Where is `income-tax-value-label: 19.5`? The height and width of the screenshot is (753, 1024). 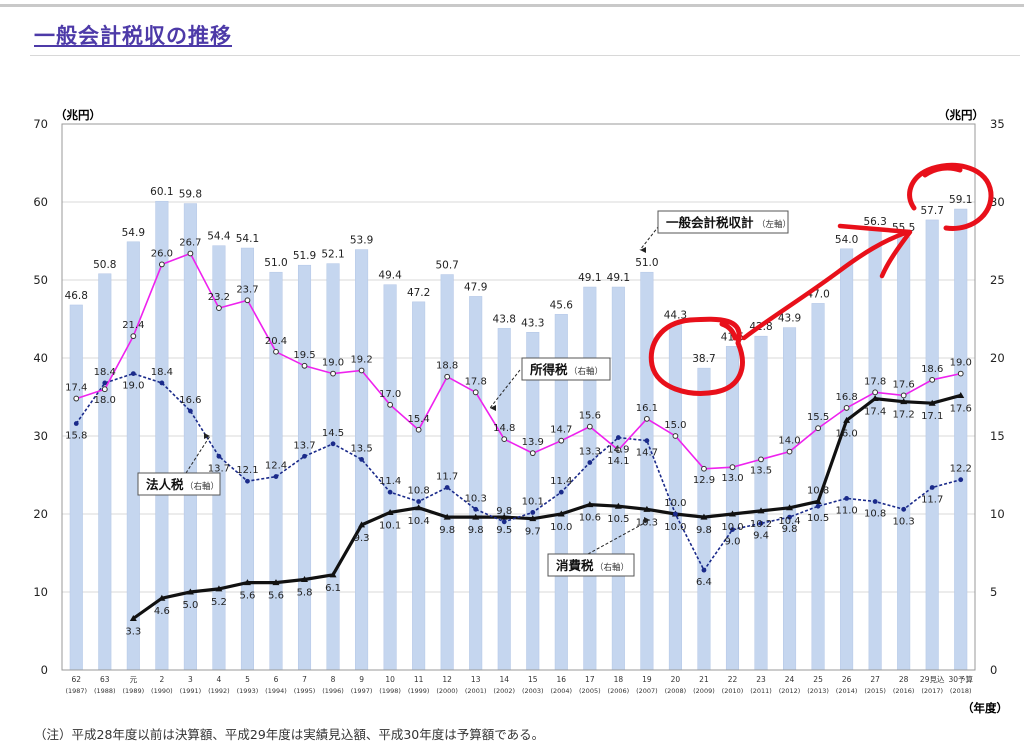
income-tax-value-label: 19.5 is located at coordinates (304, 355).